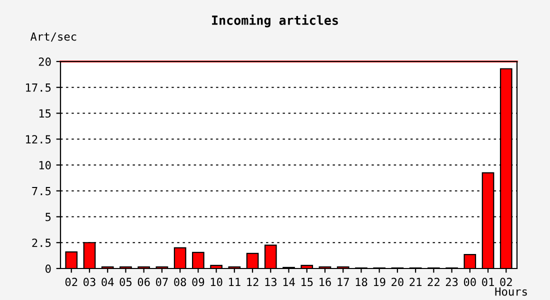 The image size is (550, 300). What do you see at coordinates (90, 282) in the screenshot?
I see `x-tick-label: 03` at bounding box center [90, 282].